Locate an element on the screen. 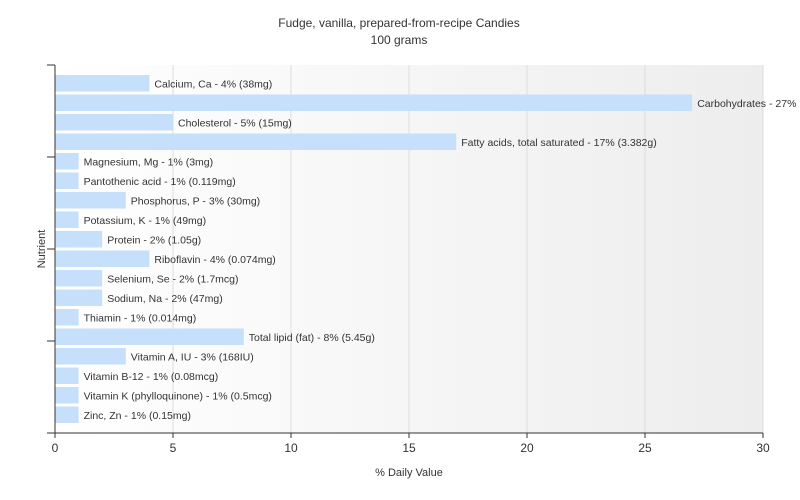 The image size is (800, 500). bar-label: Thiamin - 1% (0.014mg) is located at coordinates (140, 318).